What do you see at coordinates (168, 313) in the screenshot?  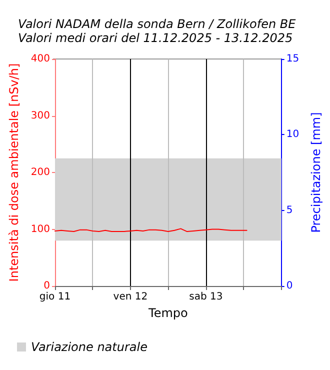 I see `x-axis-title: Tempo` at bounding box center [168, 313].